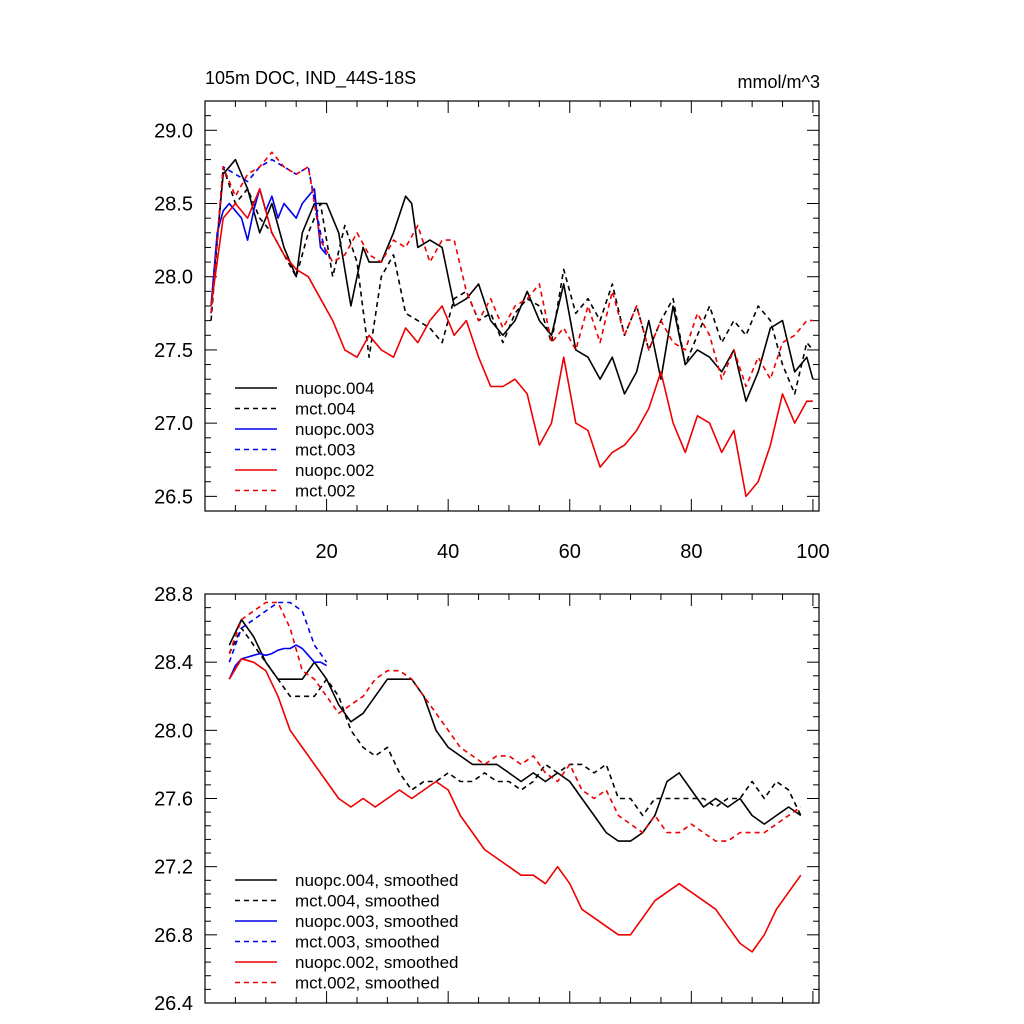 This screenshot has height=1024, width=1024. What do you see at coordinates (334, 470) in the screenshot?
I see `legend-label: nuopc.002` at bounding box center [334, 470].